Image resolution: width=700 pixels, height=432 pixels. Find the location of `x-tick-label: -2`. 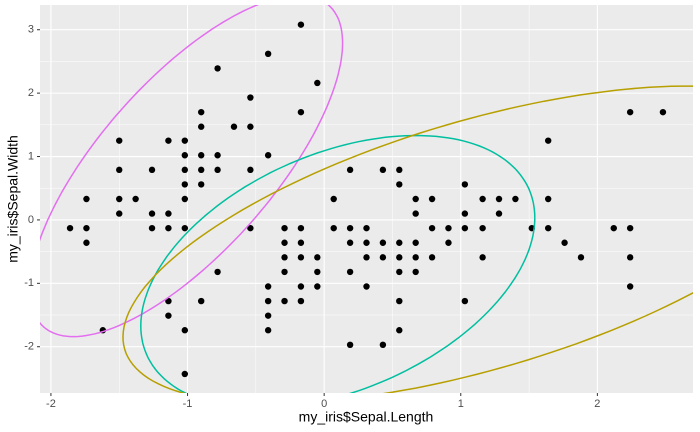

x-tick-label: -2 is located at coordinates (51, 404).